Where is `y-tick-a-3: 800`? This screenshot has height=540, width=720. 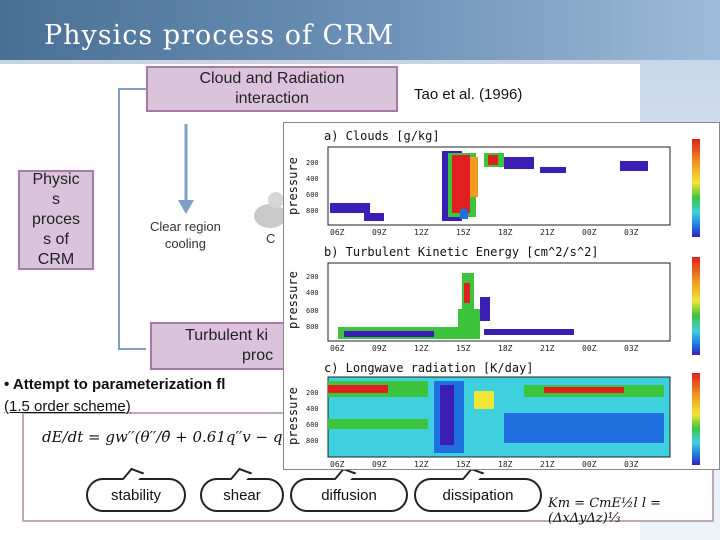 y-tick-a-3: 800 is located at coordinates (312, 211).